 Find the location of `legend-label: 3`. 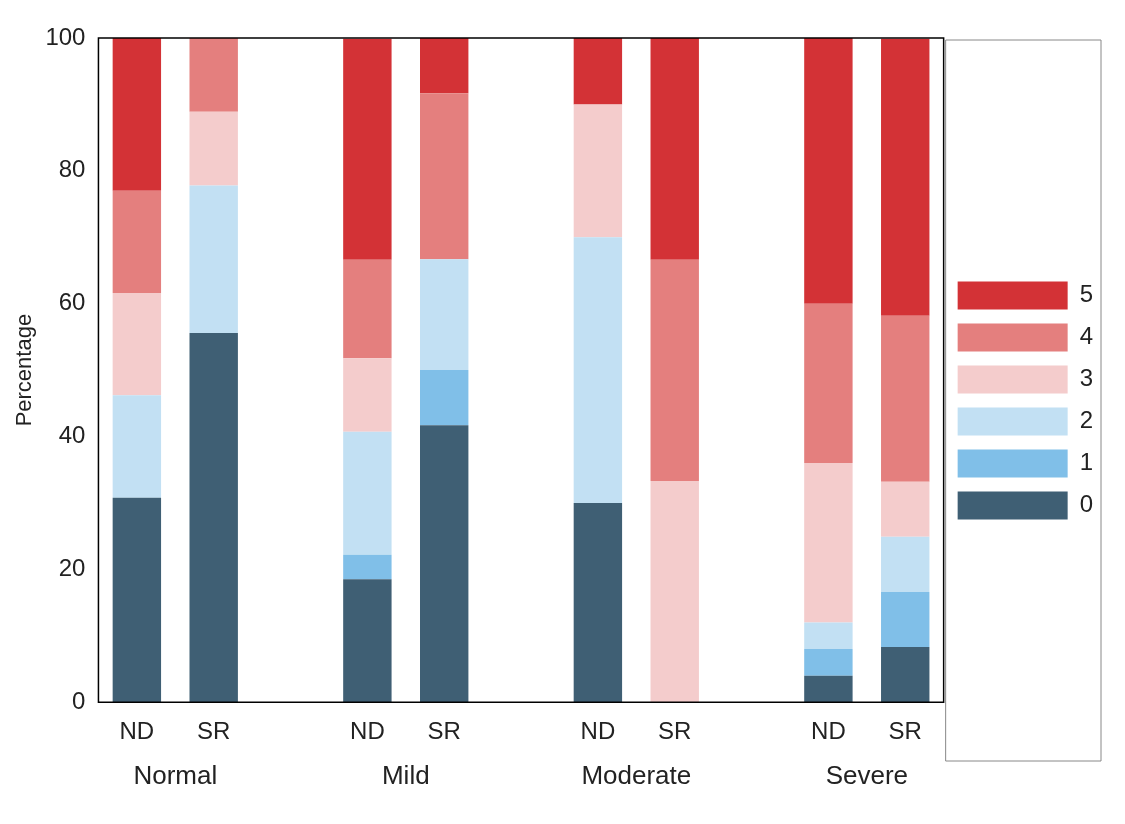

legend-label: 3 is located at coordinates (1086, 378).